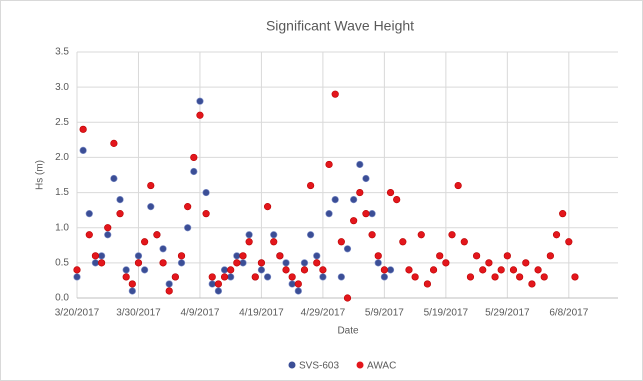 This screenshot has width=643, height=381. Describe the element at coordinates (62, 192) in the screenshot. I see `y-tick-label: 1.5` at that location.